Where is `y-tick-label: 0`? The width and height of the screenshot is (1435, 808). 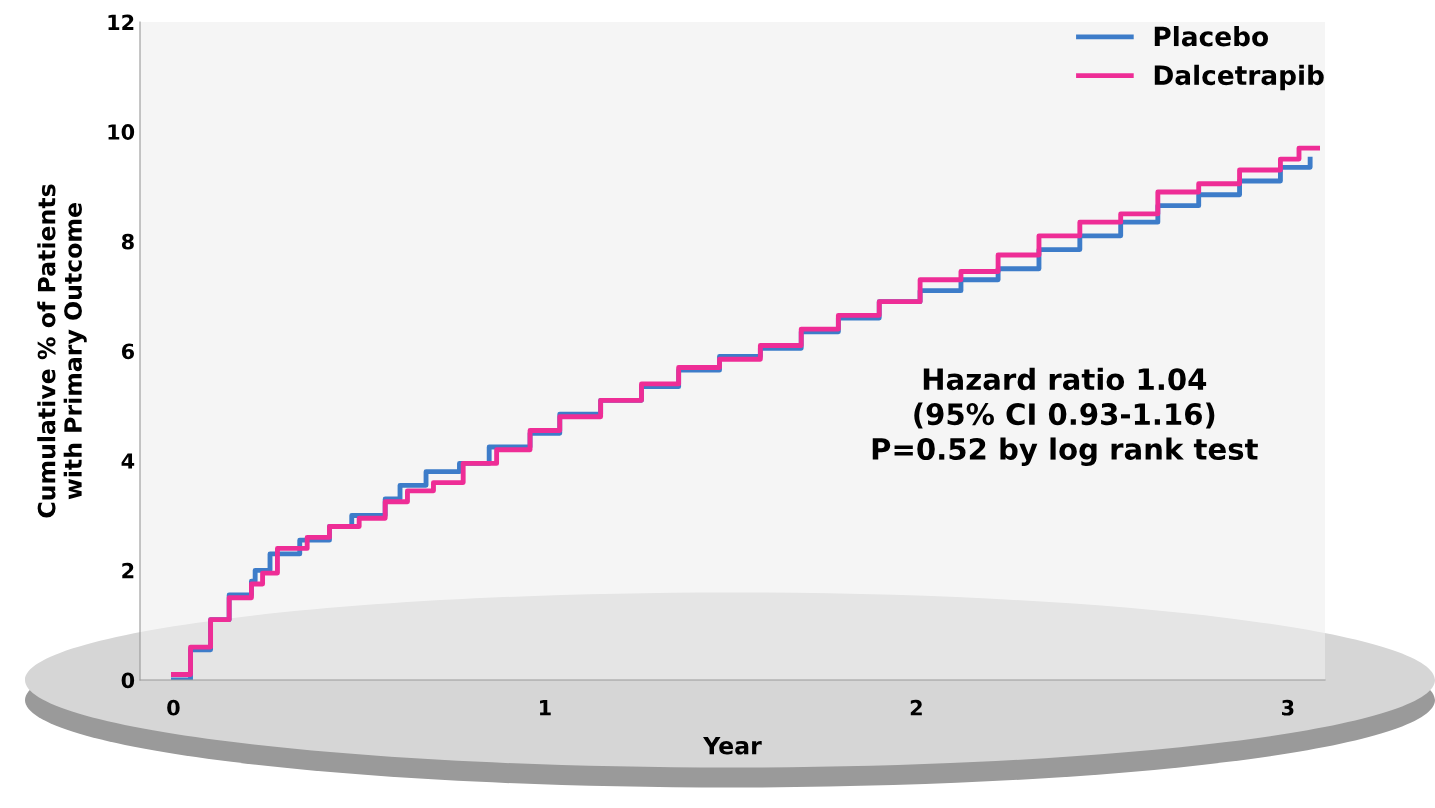
y-tick-label: 0 is located at coordinates (128, 680).